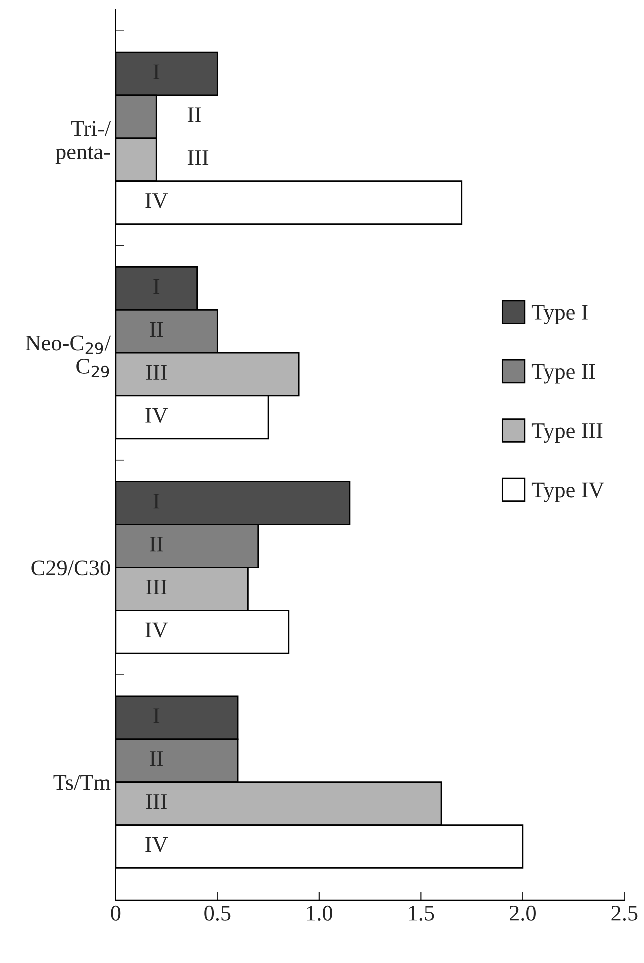 This screenshot has width=644, height=963. I want to click on y-tick-label: Neo-C$_{29}$/ C$_{29}$, so click(69, 357).